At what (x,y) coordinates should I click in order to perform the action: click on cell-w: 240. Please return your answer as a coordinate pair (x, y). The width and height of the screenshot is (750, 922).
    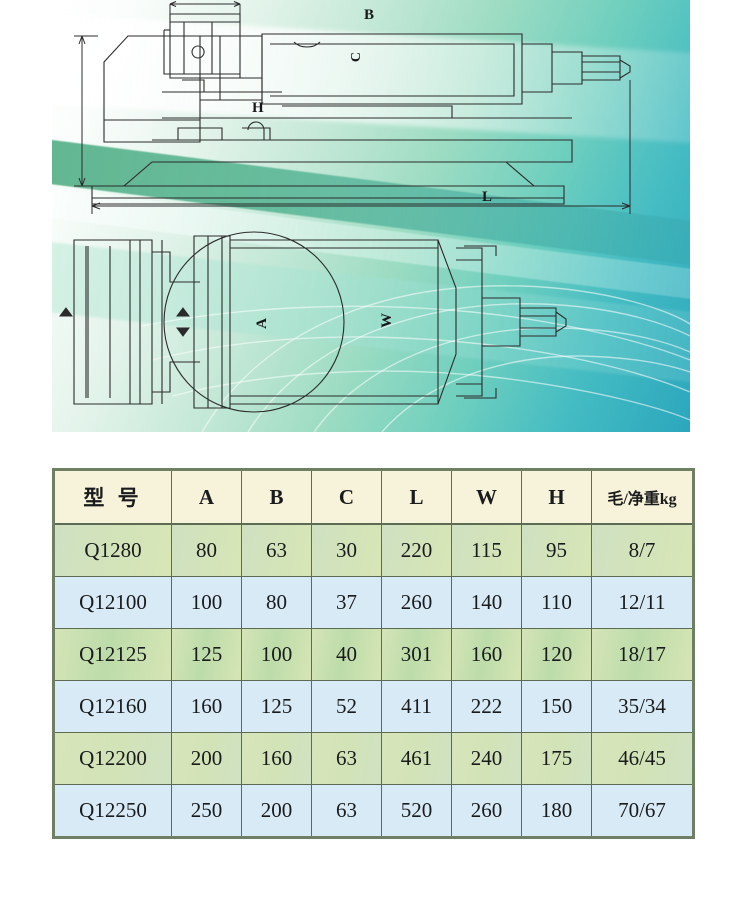
    Looking at the image, I should click on (486, 758).